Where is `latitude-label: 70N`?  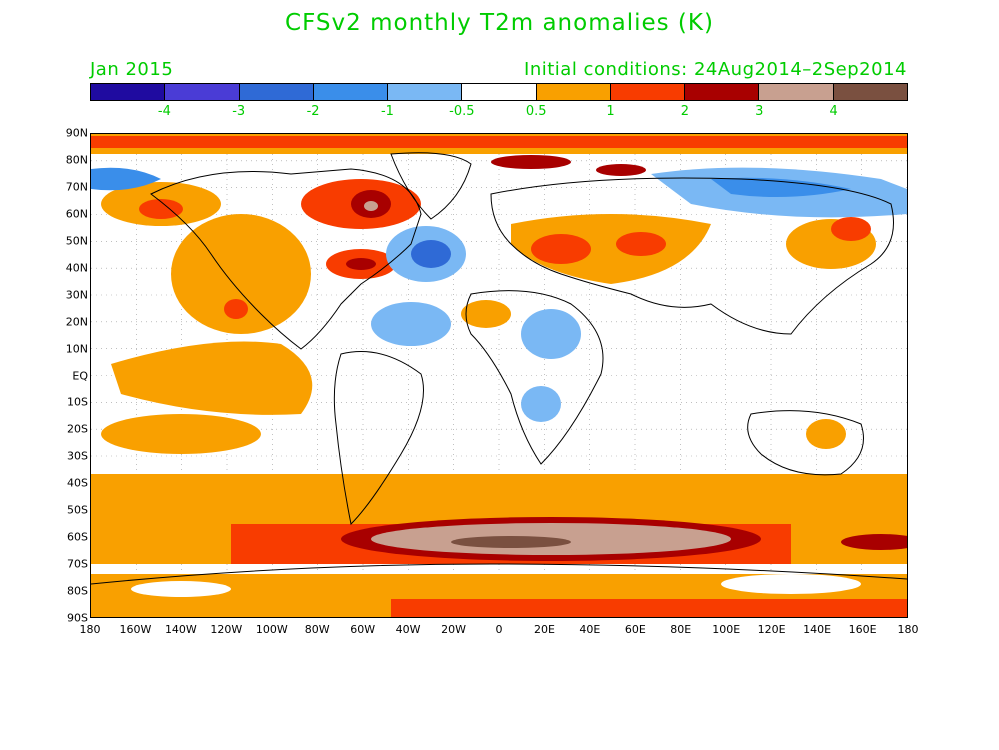
latitude-label: 70N is located at coordinates (76, 187).